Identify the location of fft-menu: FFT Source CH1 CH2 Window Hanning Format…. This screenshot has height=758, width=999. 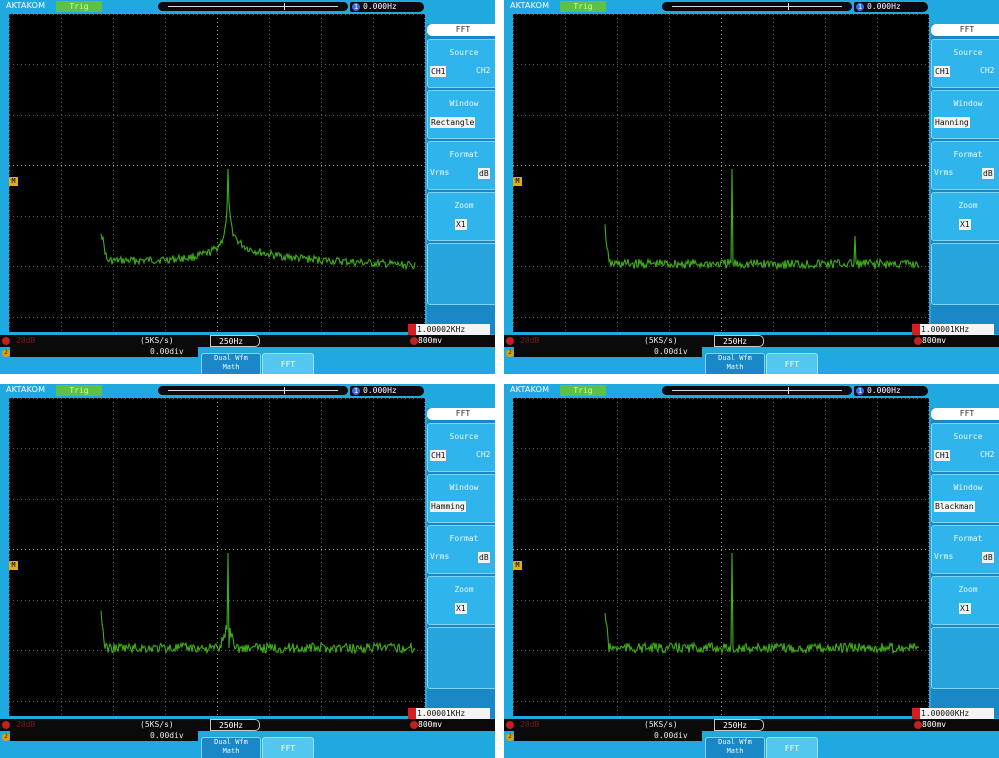
(965, 179).